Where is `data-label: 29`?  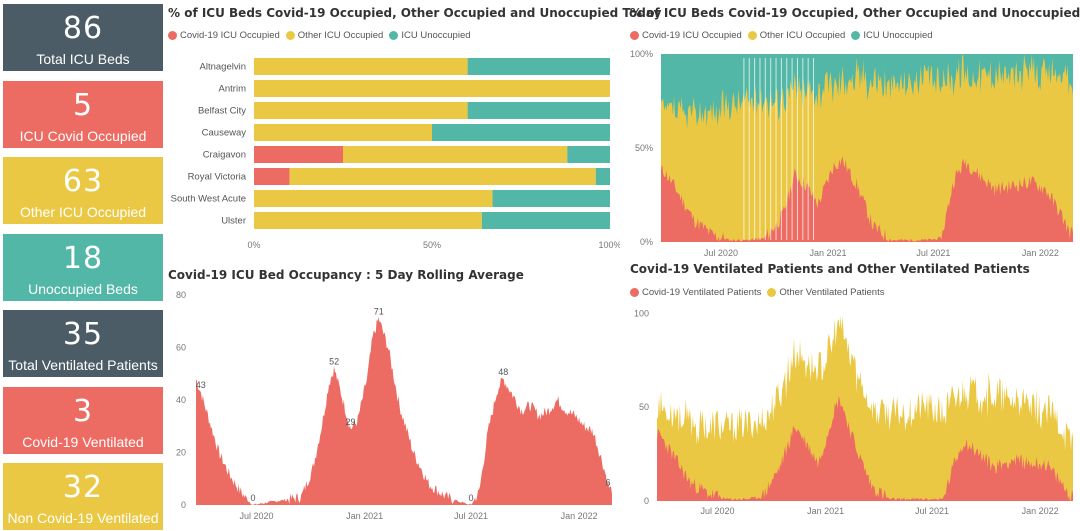
data-label: 29 is located at coordinates (351, 422).